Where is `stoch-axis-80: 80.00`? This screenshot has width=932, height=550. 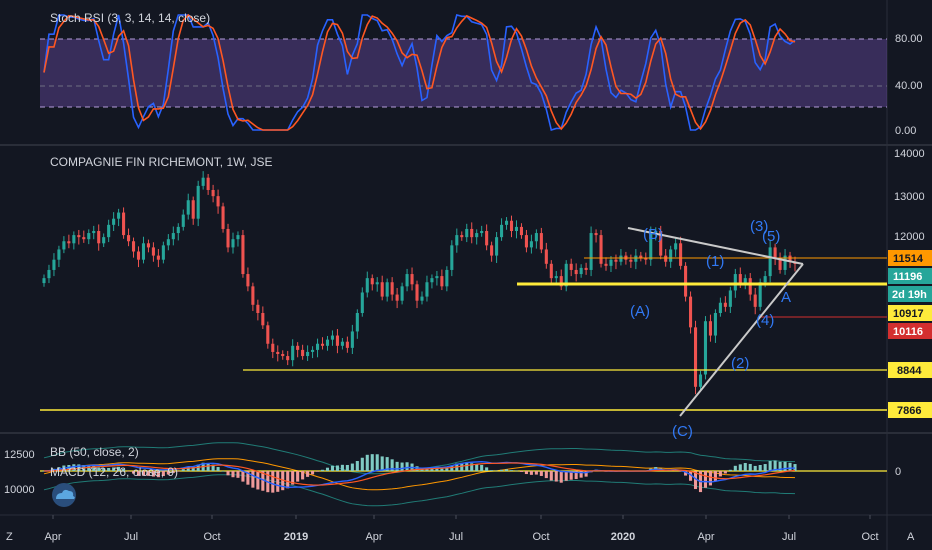 stoch-axis-80: 80.00 is located at coordinates (909, 39).